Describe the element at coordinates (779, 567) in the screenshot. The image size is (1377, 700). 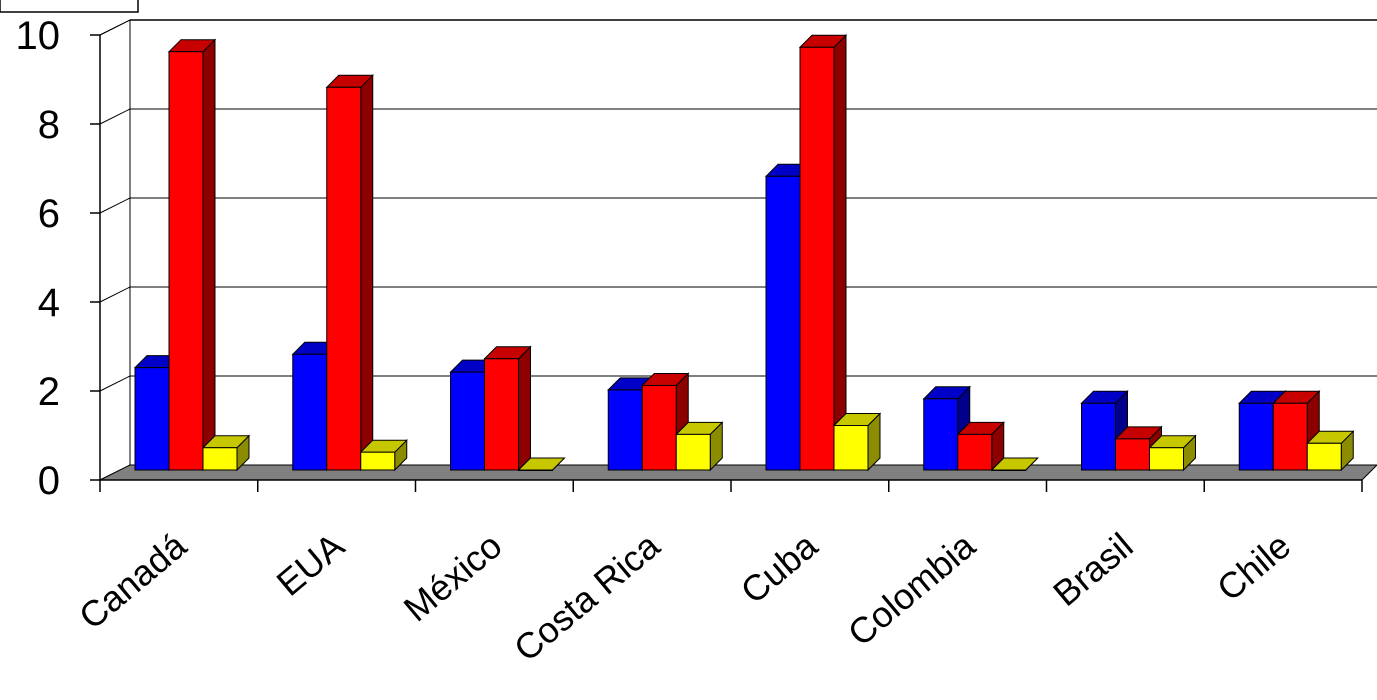
I see `x-tick-label: Cuba` at that location.